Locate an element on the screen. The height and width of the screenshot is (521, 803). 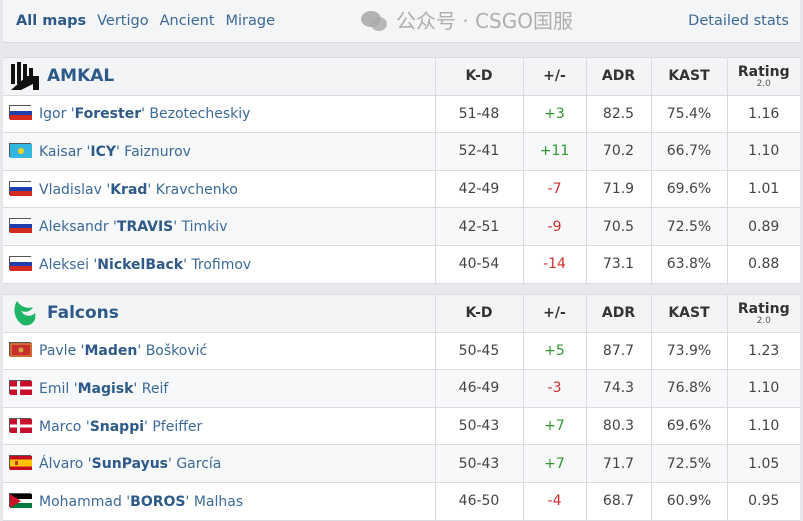
adr-value: 68.7 is located at coordinates (618, 501).